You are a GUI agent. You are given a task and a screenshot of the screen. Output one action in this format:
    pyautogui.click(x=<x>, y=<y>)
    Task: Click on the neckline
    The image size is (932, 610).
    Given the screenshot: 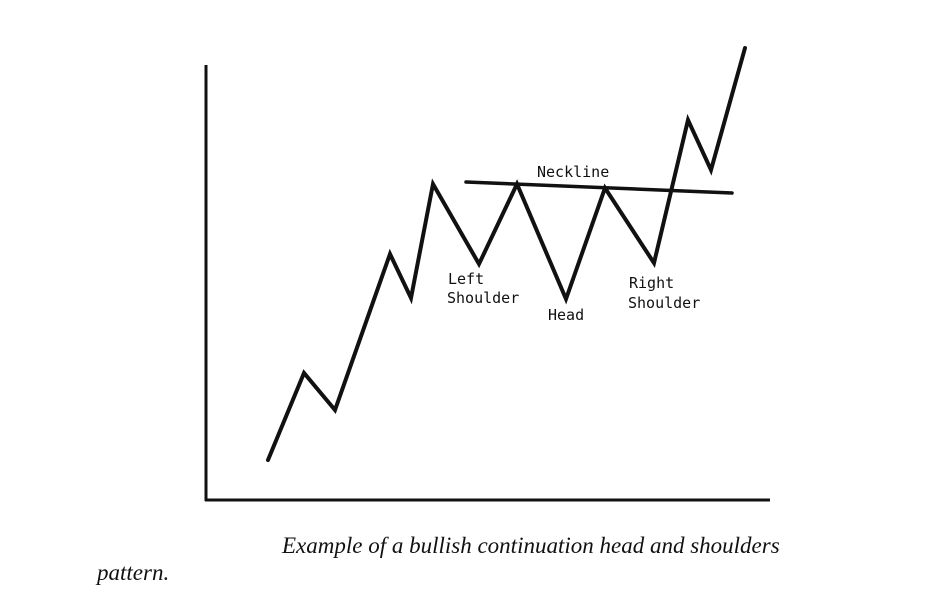 What is the action you would take?
    pyautogui.click(x=599, y=187)
    